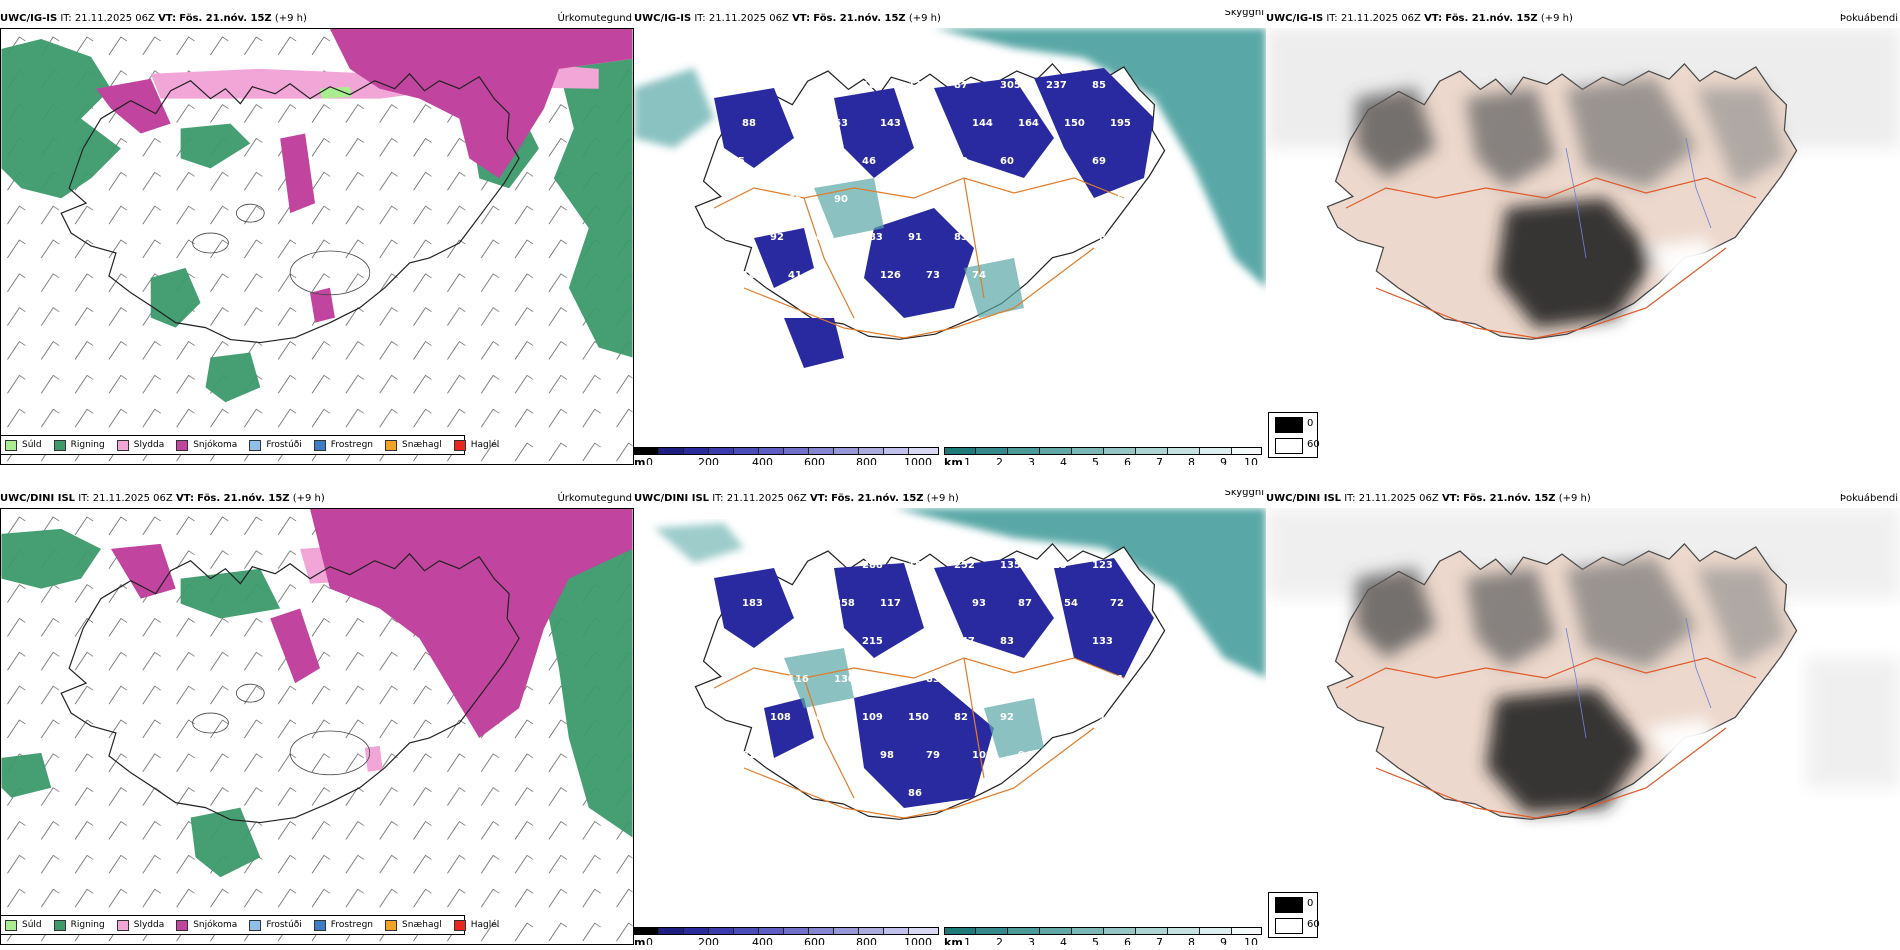 The width and height of the screenshot is (1900, 950). I want to click on cloud-base-label: 54, so click(1071, 603).